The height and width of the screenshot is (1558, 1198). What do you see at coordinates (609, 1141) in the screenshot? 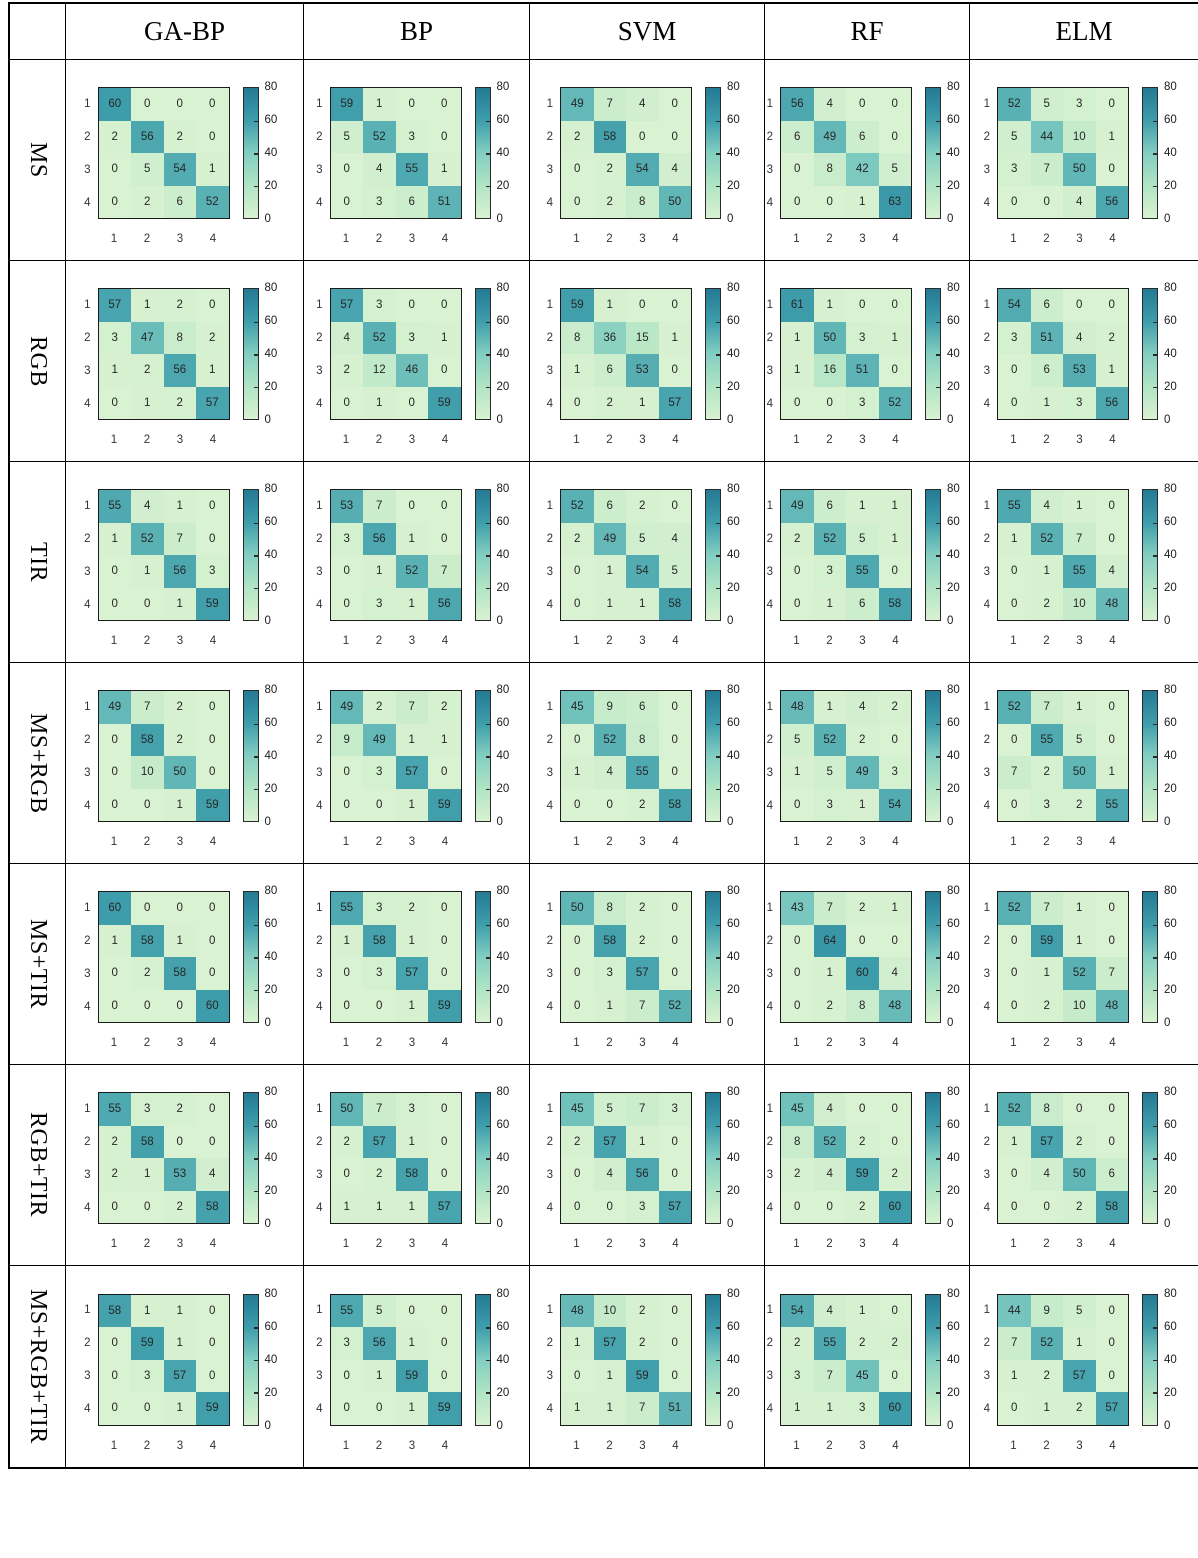
I see `matrix-cell: 57` at bounding box center [609, 1141].